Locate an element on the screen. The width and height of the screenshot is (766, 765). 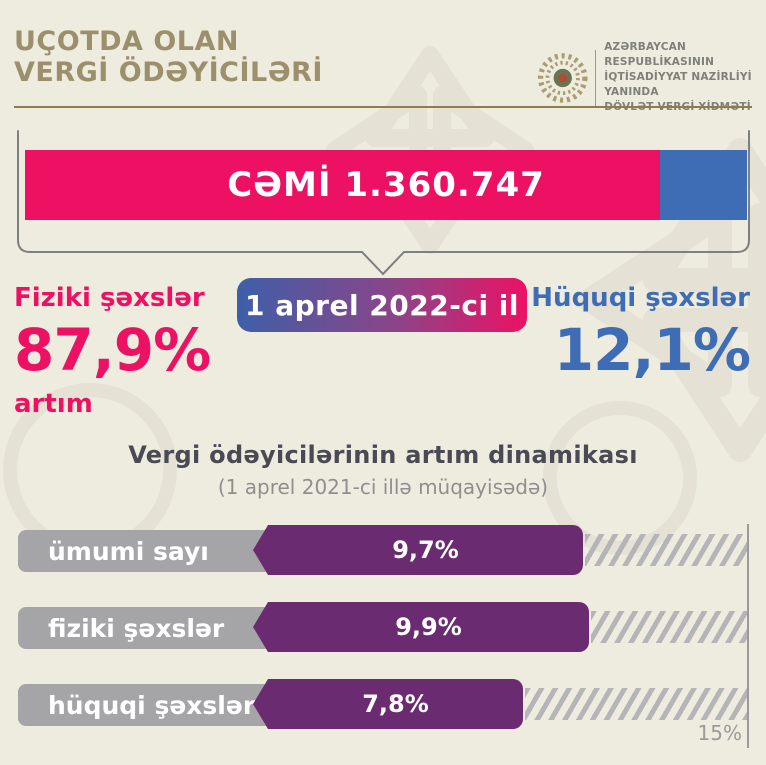
bar-label: fiziki şəxslər is located at coordinates (136, 628).